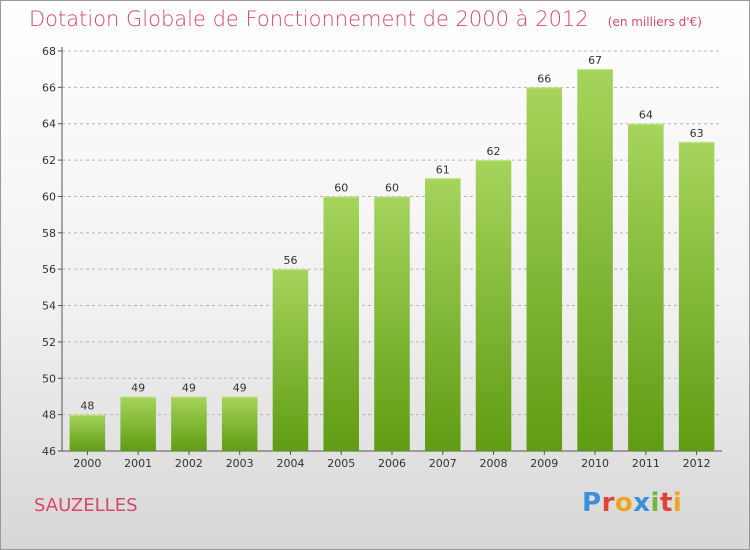  What do you see at coordinates (646, 115) in the screenshot?
I see `data-label: 64` at bounding box center [646, 115].